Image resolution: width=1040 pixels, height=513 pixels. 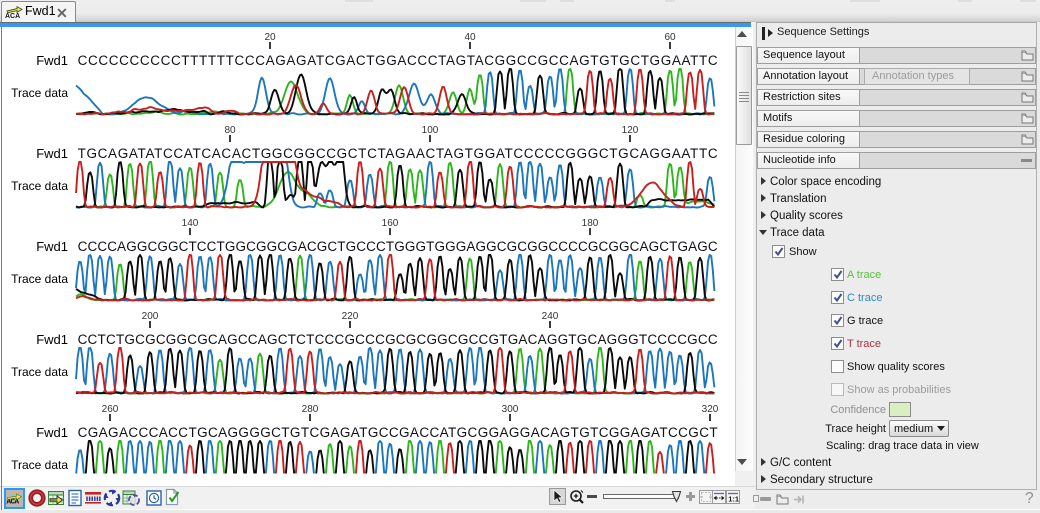 What do you see at coordinates (390, 223) in the screenshot?
I see `svg-text: 160` at bounding box center [390, 223].